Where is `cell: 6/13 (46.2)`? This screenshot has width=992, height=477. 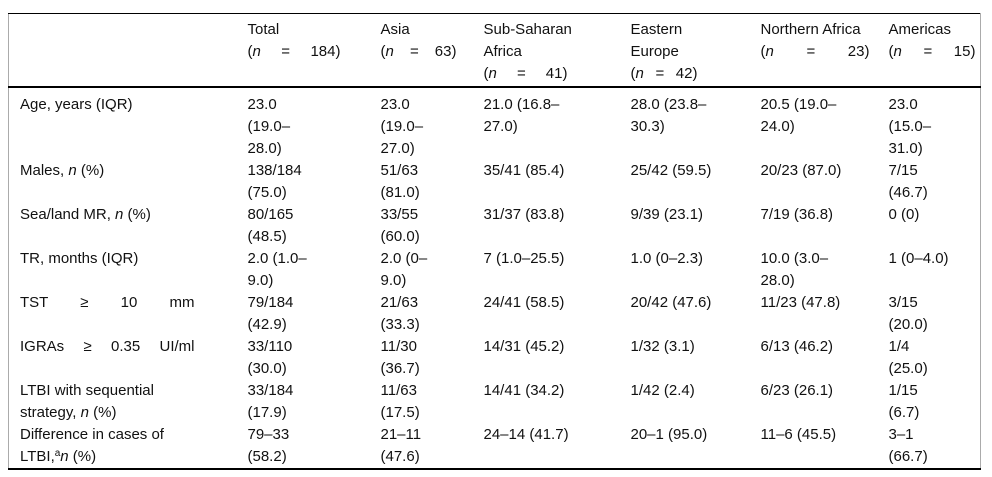
cell: 6/13 (46.2) is located at coordinates (797, 346).